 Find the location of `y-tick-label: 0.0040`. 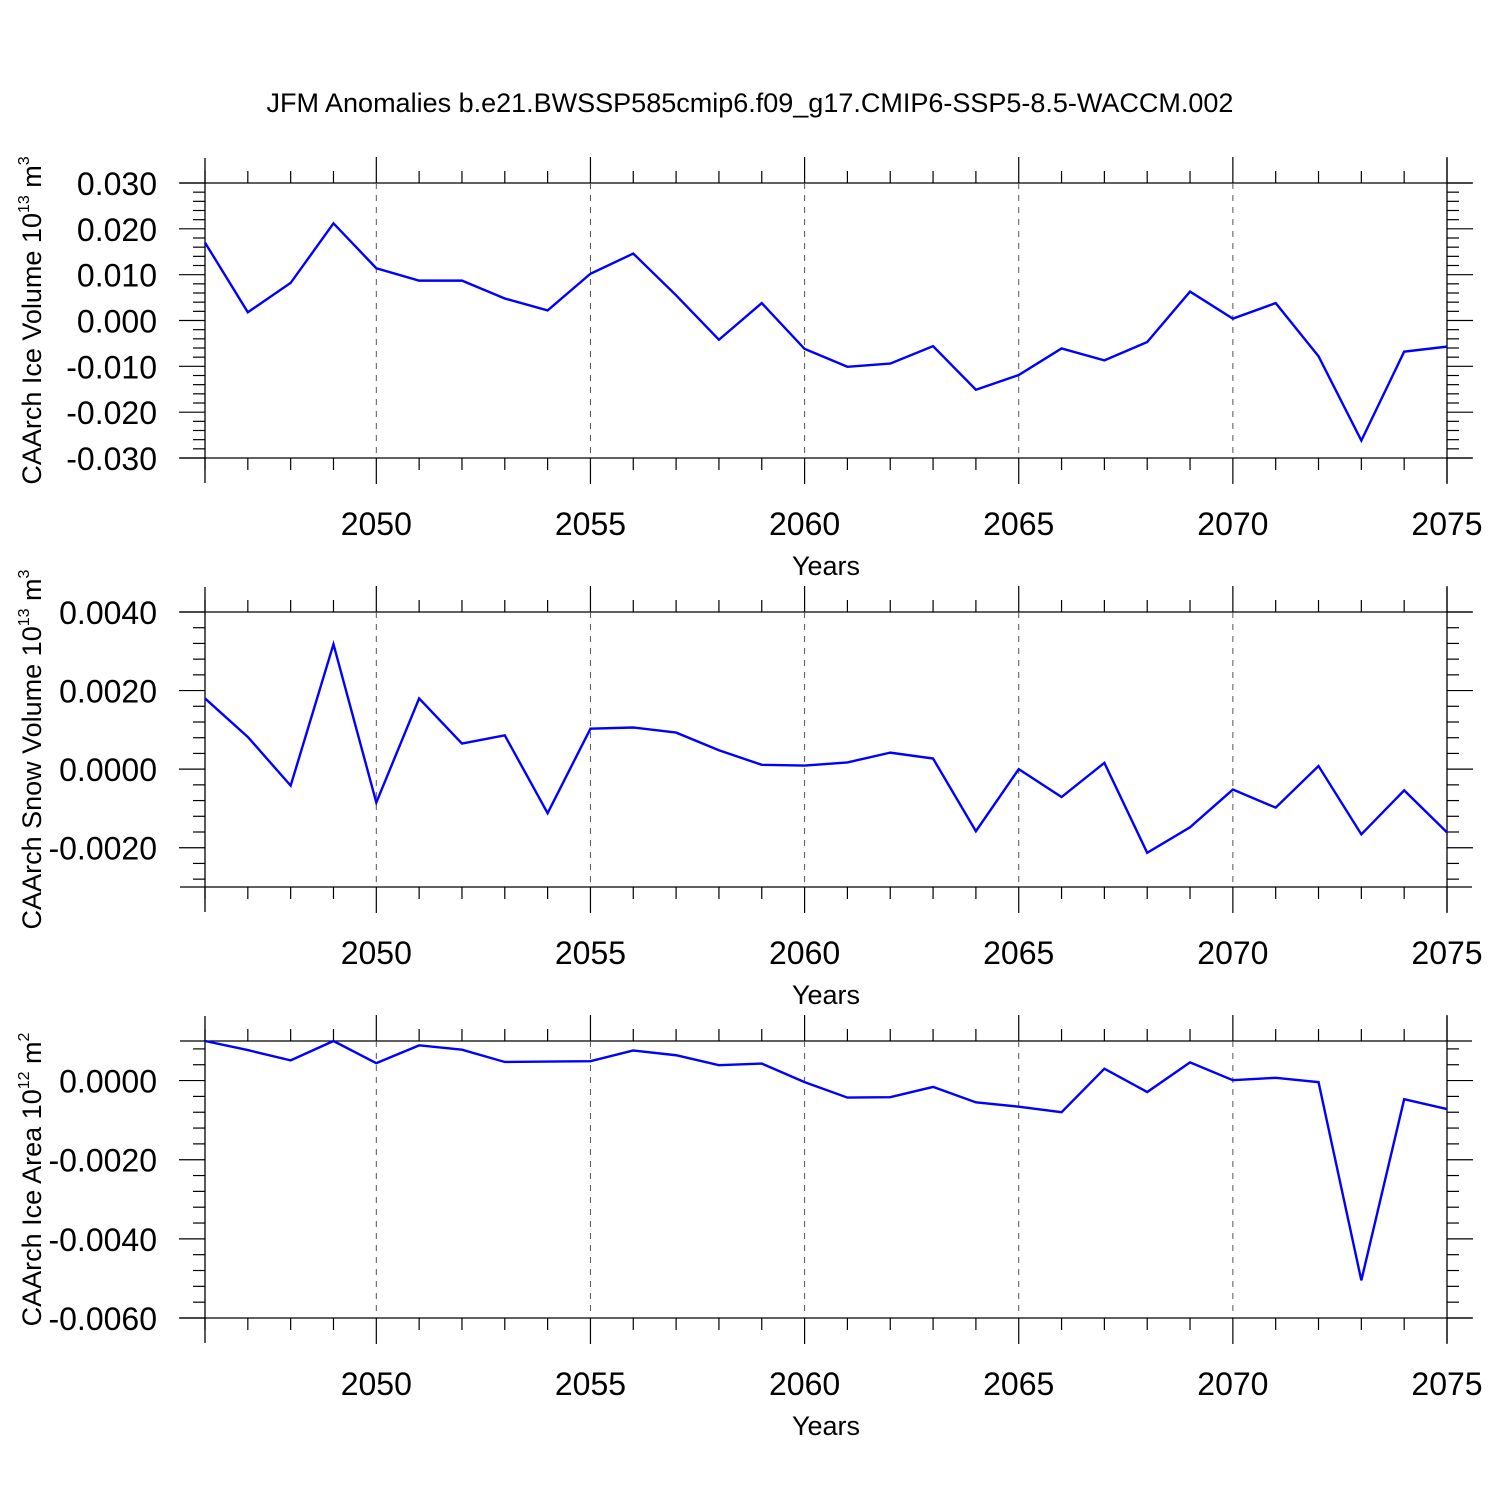

y-tick-label: 0.0040 is located at coordinates (108, 613).